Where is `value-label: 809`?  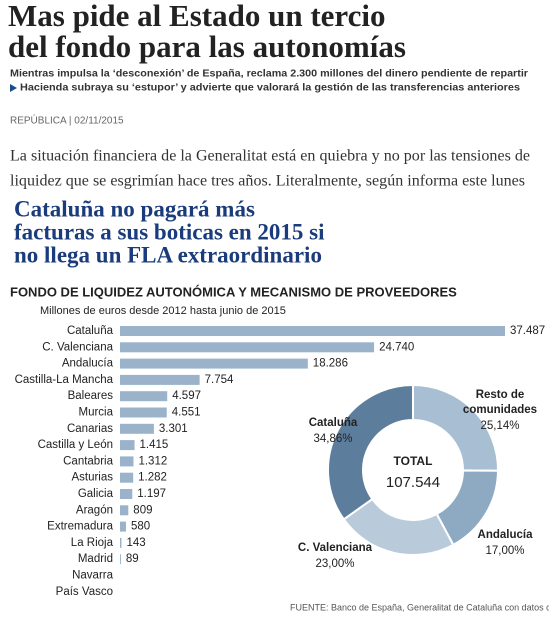
value-label: 809 is located at coordinates (142, 510).